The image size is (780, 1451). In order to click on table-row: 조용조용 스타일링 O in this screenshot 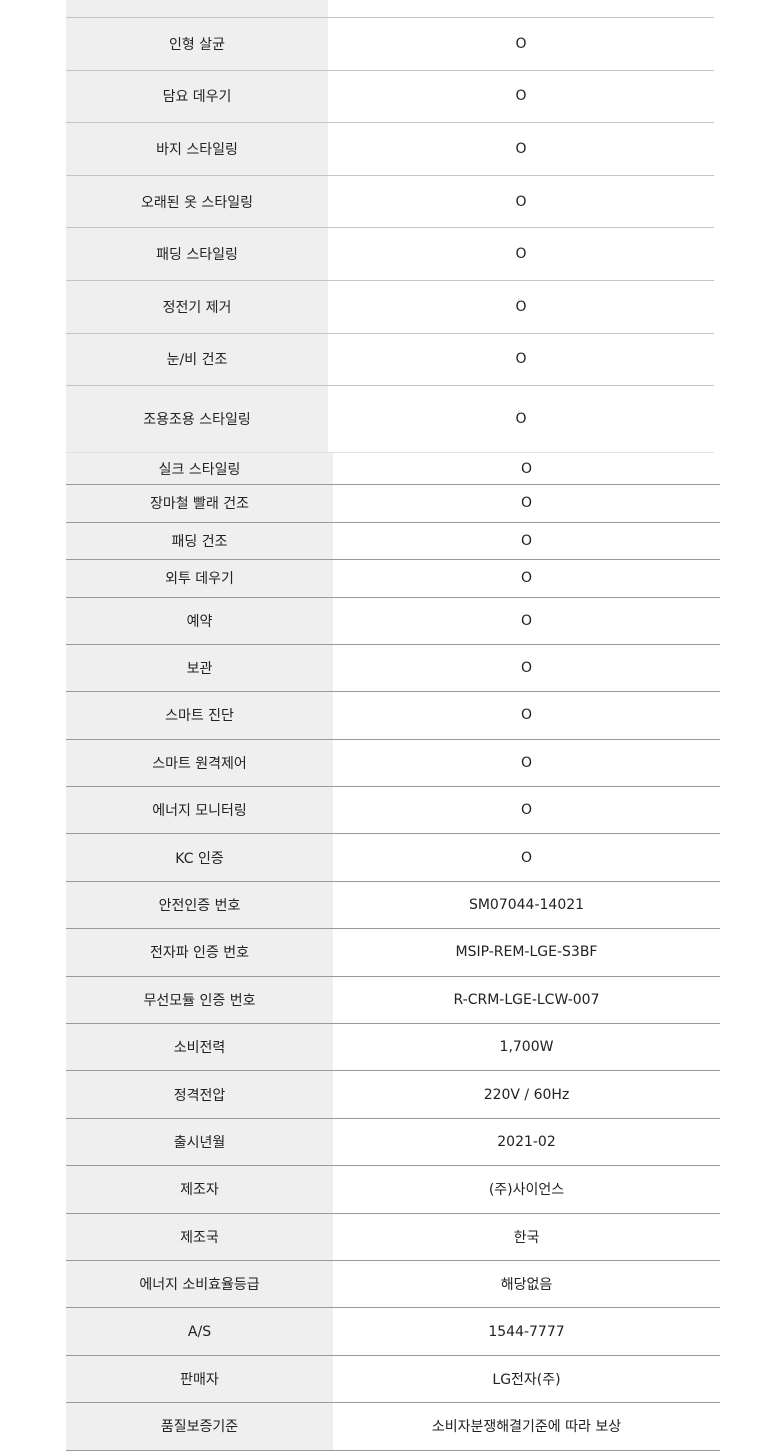, I will do `click(390, 420)`.